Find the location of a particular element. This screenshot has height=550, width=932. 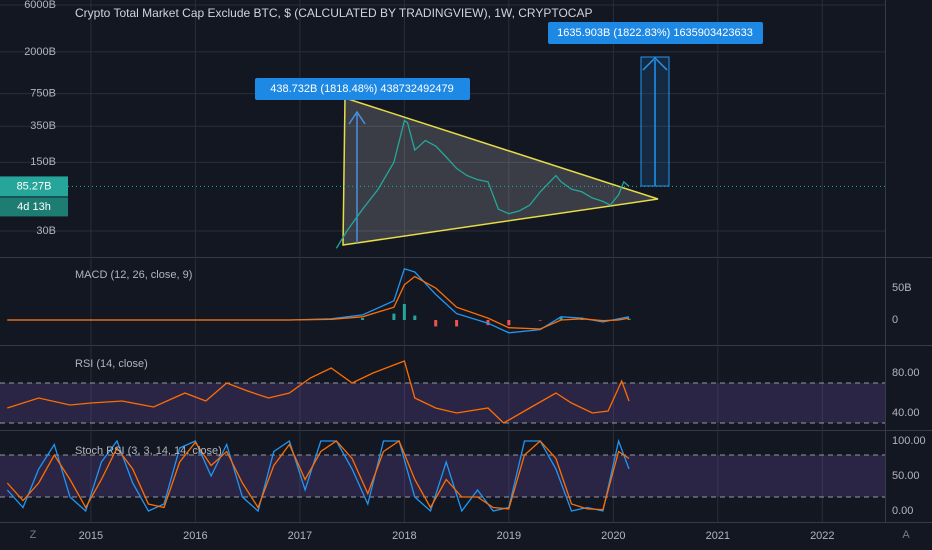

x-tick-label: 2021 is located at coordinates (718, 536).